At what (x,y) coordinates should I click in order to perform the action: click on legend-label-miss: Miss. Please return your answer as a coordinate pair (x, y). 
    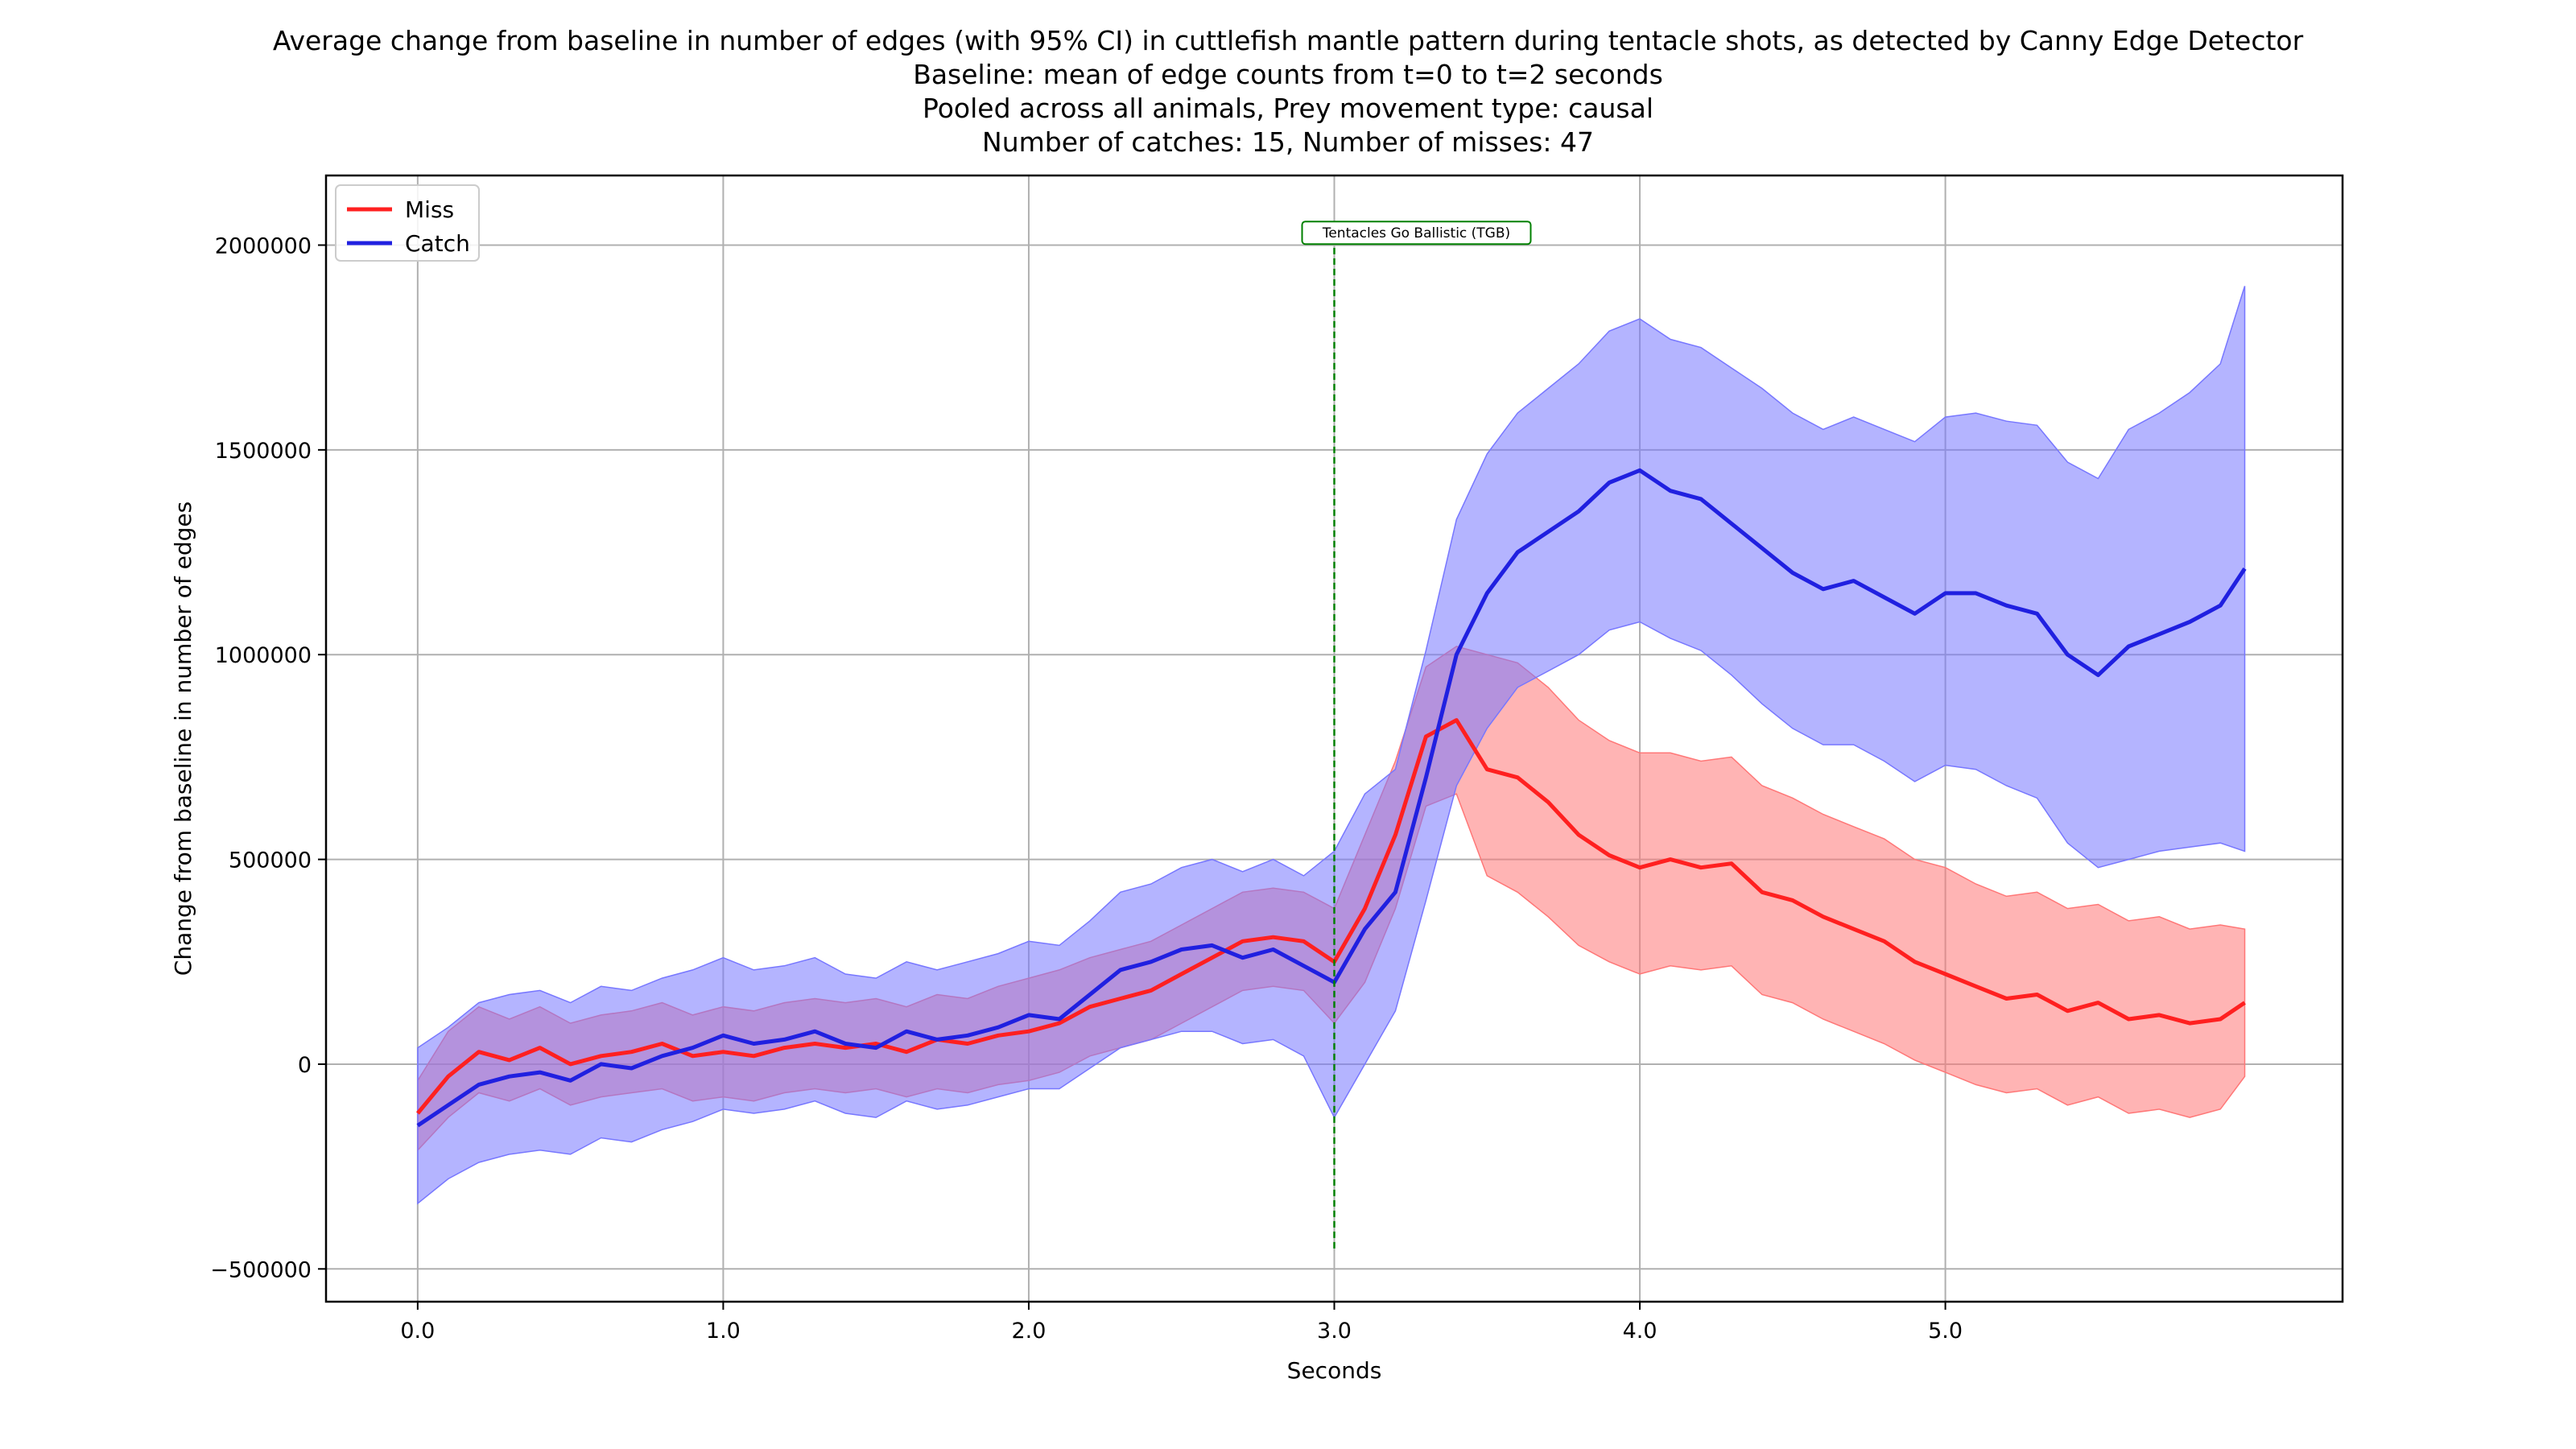
    Looking at the image, I should click on (429, 209).